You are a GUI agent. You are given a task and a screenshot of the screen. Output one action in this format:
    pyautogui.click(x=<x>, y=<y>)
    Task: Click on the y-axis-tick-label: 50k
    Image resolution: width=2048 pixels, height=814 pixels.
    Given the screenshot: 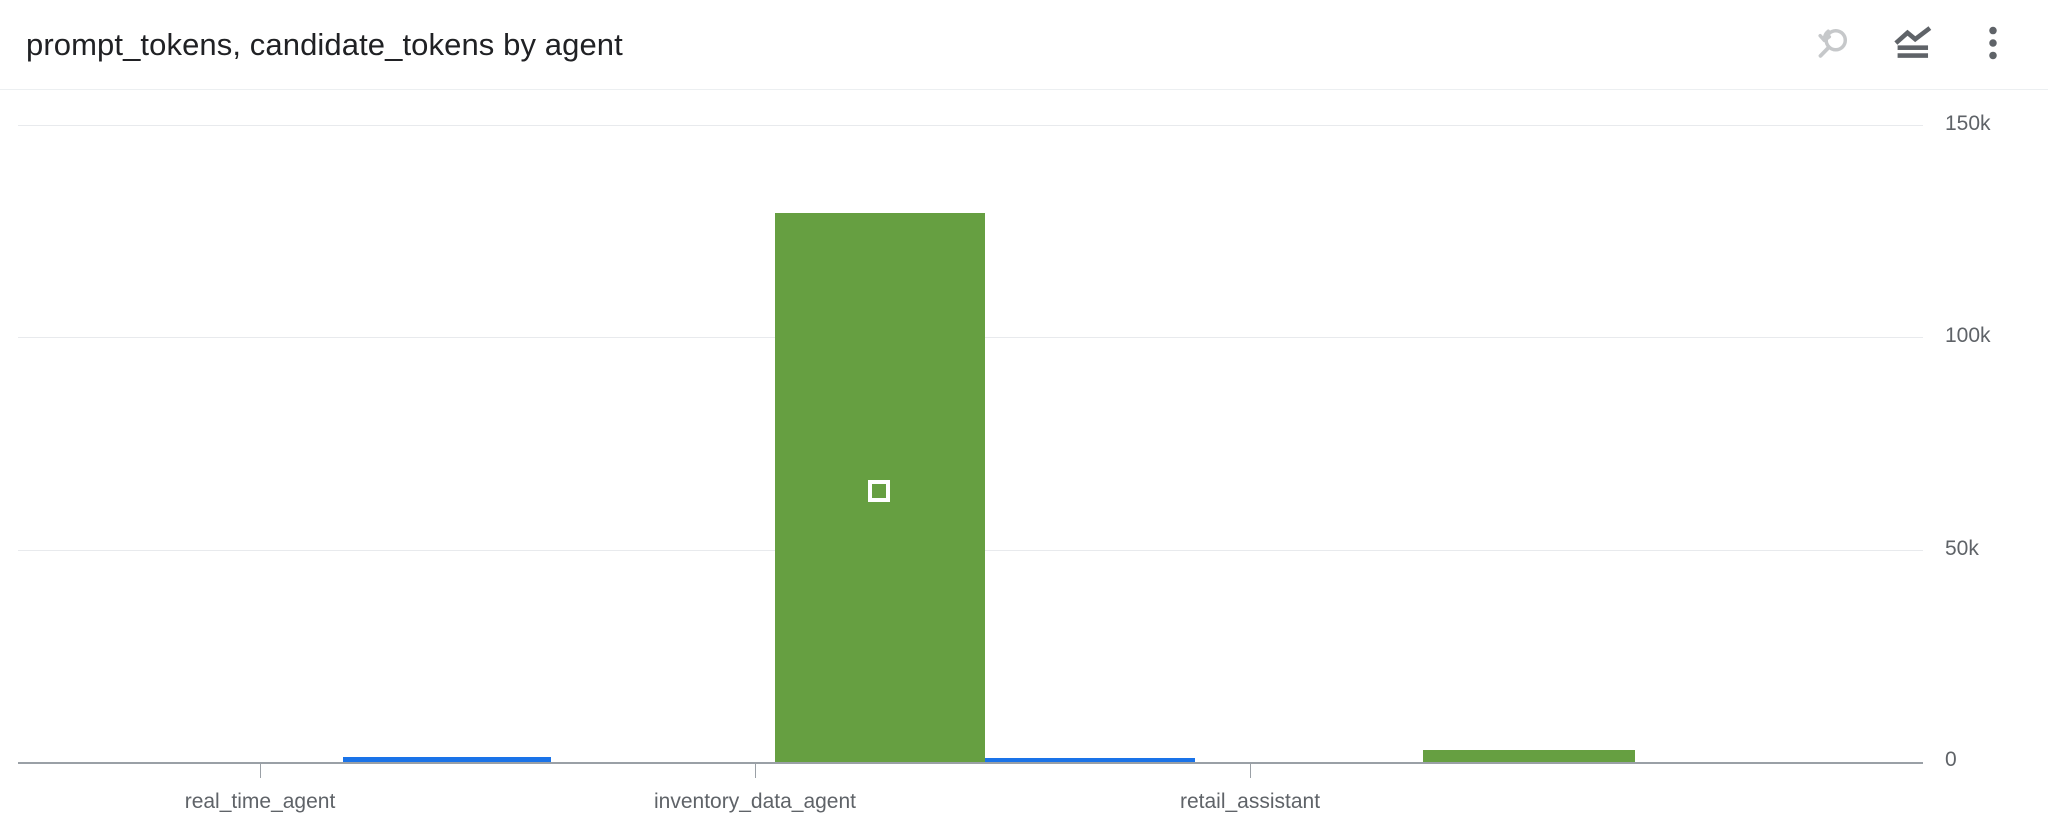 What is the action you would take?
    pyautogui.click(x=1962, y=548)
    